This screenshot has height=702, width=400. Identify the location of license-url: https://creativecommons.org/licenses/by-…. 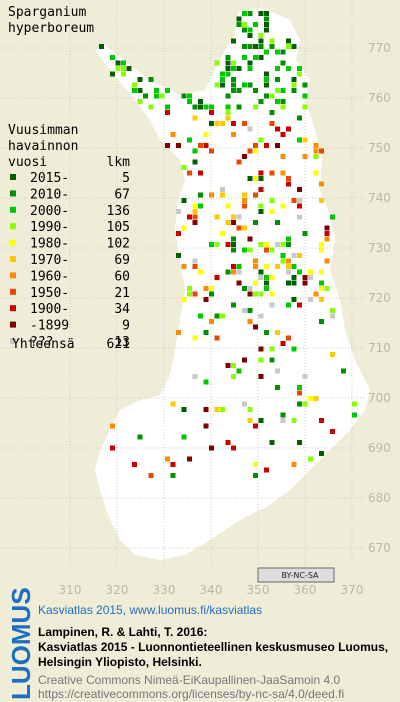
(191, 694).